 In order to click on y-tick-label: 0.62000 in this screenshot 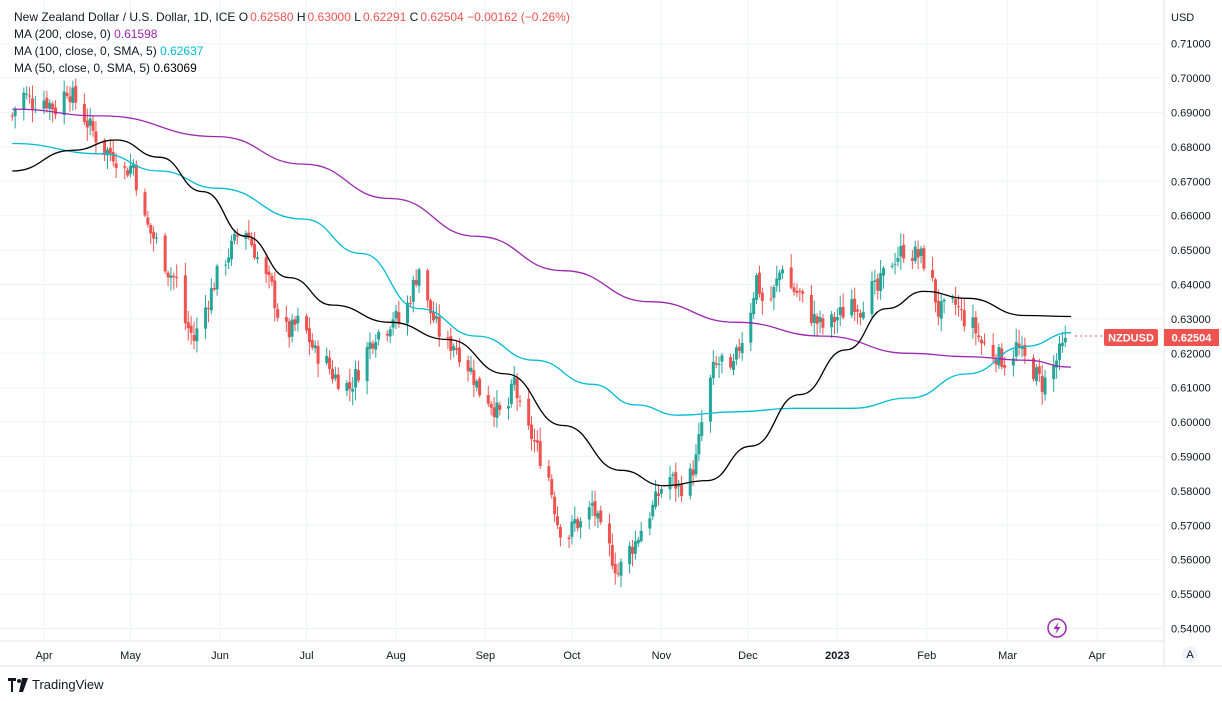, I will do `click(1191, 354)`.